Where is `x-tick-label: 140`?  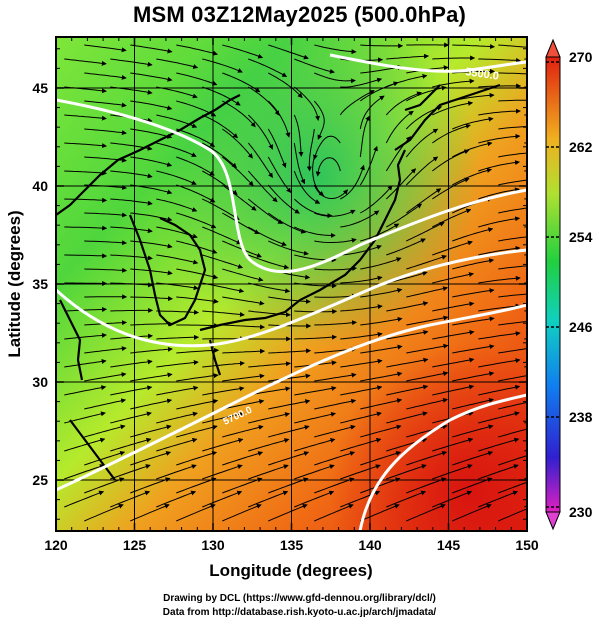
x-tick-label: 140 is located at coordinates (370, 545).